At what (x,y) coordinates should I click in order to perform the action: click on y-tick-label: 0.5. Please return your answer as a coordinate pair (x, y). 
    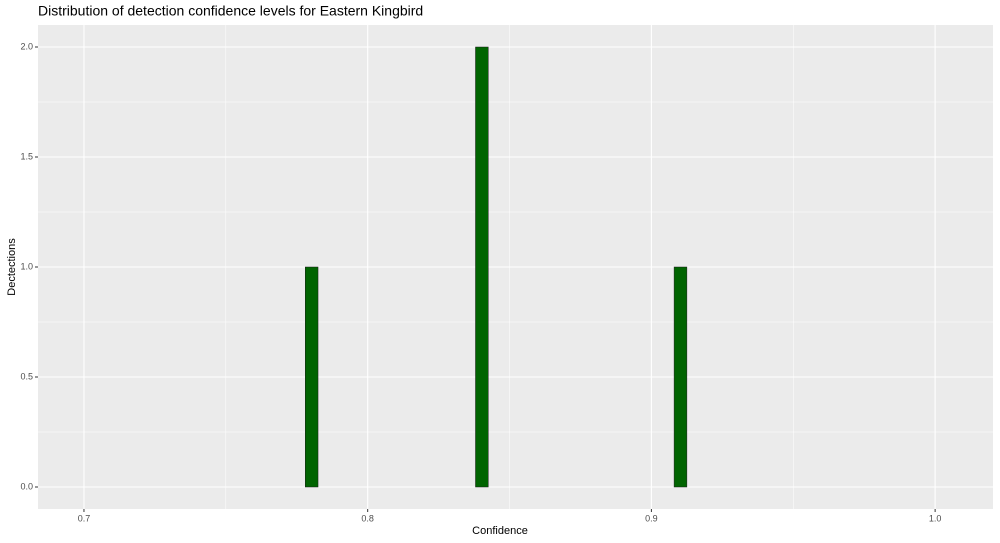
    Looking at the image, I should click on (26, 376).